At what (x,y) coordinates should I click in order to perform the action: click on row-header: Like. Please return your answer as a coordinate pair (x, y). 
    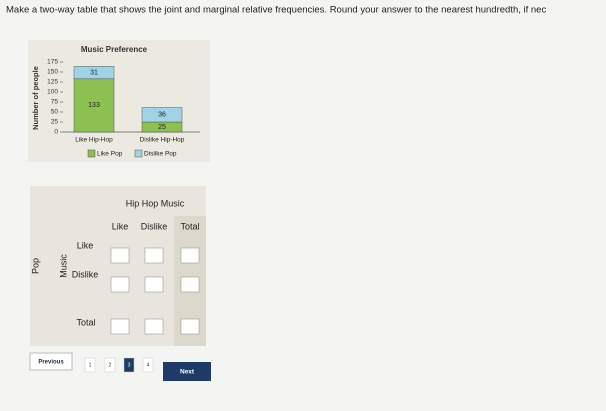
    Looking at the image, I should click on (85, 245).